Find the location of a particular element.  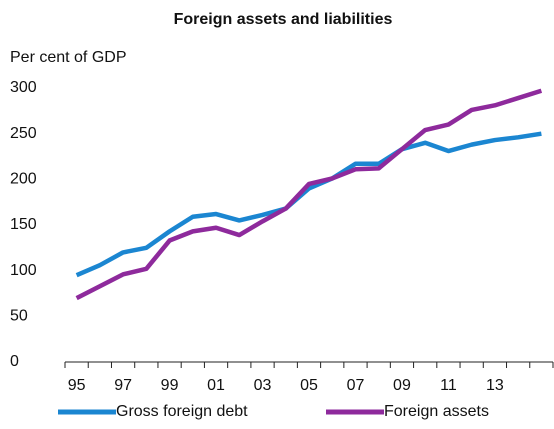

legend-label: Gross foreign debt is located at coordinates (182, 411).